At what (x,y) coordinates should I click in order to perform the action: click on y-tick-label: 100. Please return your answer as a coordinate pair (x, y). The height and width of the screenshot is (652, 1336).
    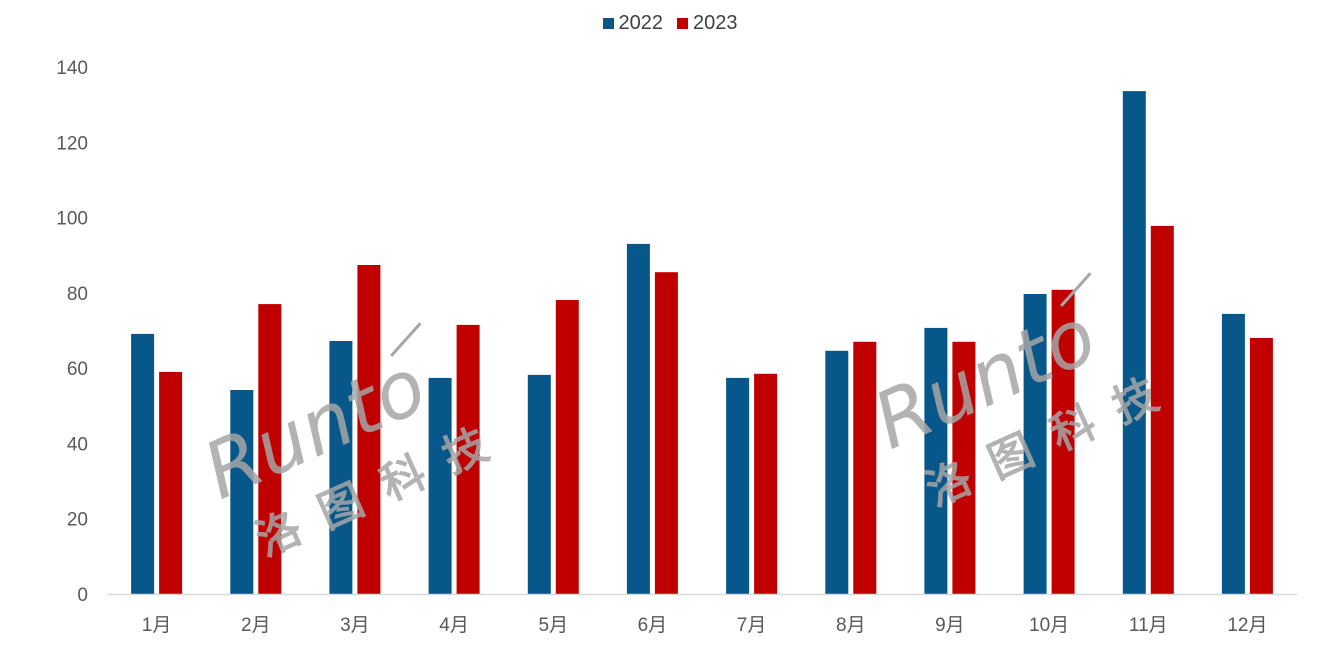
    Looking at the image, I should click on (72, 219).